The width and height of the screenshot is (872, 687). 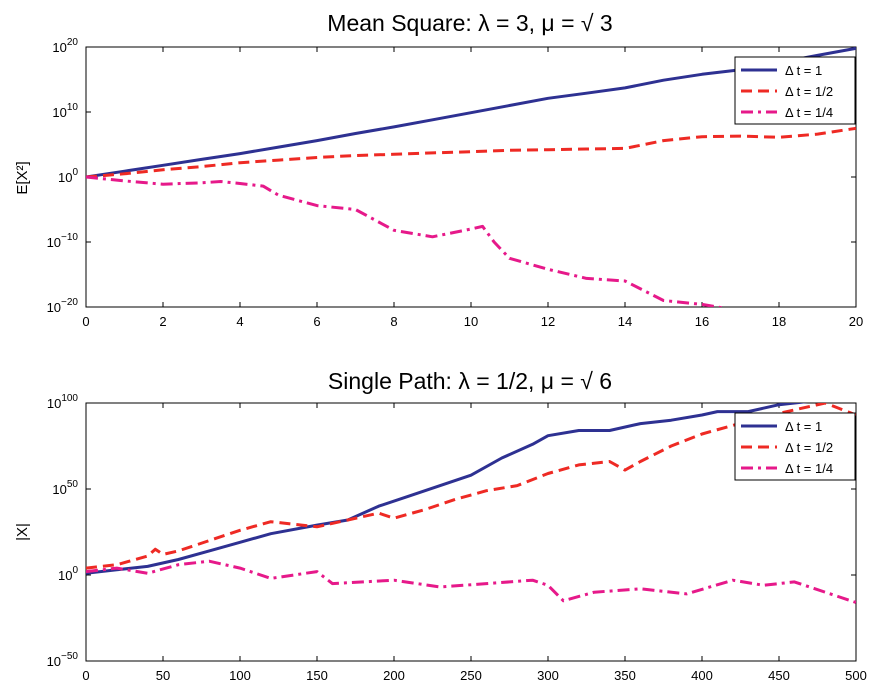 What do you see at coordinates (22, 532) in the screenshot?
I see `y-axis-label: |X|` at bounding box center [22, 532].